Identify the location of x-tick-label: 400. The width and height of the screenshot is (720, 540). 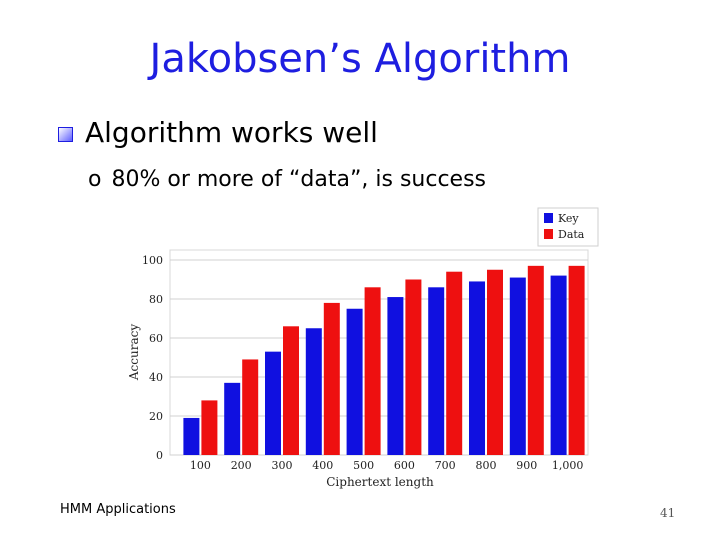
(322, 465).